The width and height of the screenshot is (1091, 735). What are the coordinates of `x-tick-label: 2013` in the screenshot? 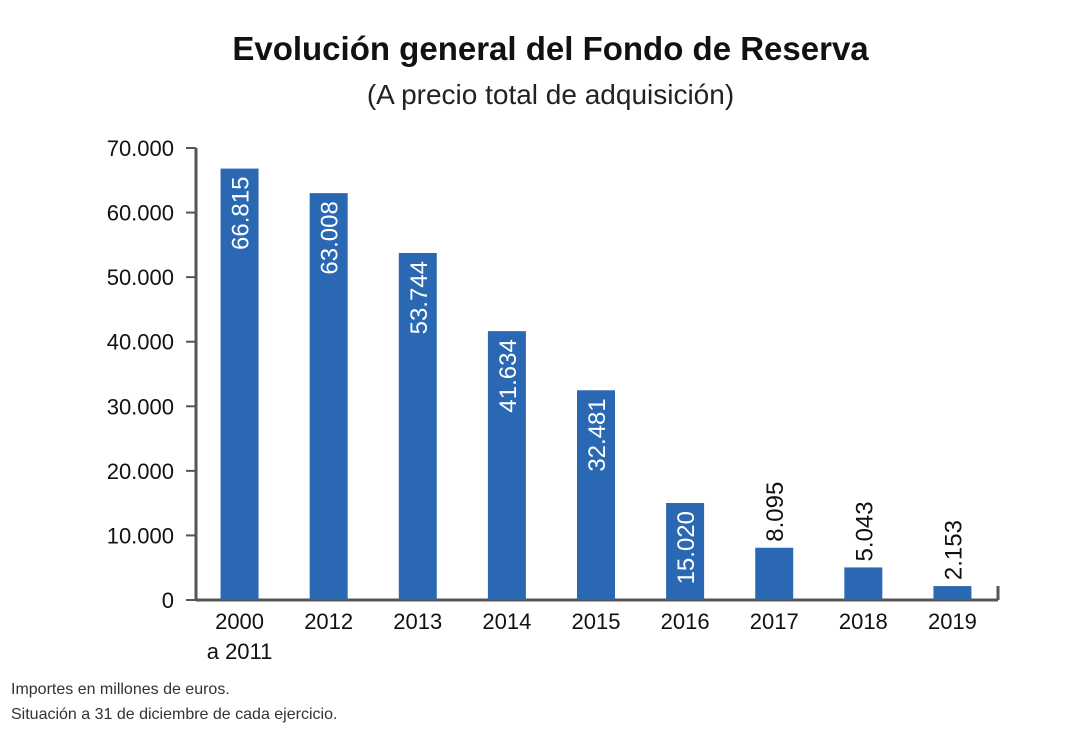 It's located at (417, 621).